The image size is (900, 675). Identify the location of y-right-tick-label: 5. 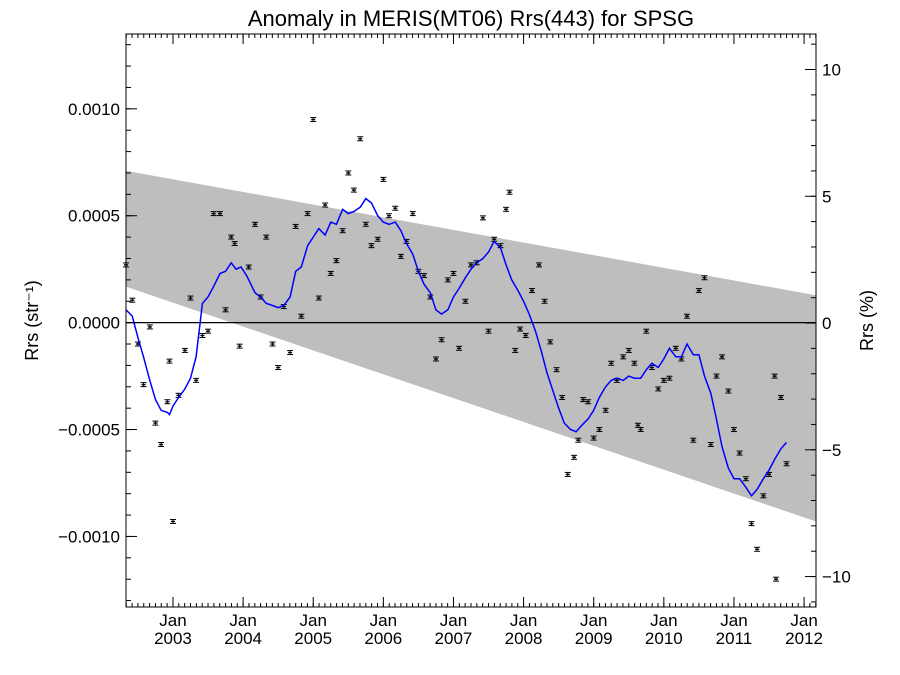
(826, 196).